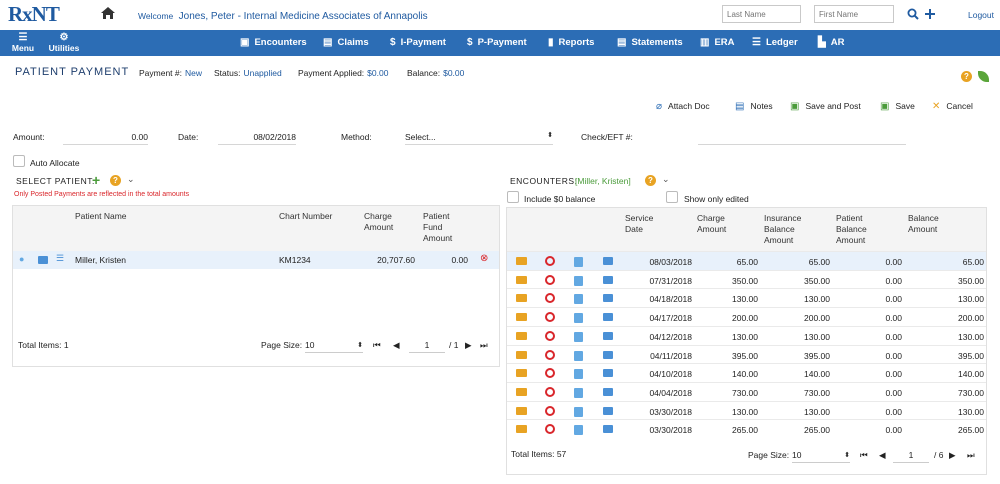 The image size is (1000, 484). I want to click on nav-encounters: ▣ Encounters, so click(273, 42).